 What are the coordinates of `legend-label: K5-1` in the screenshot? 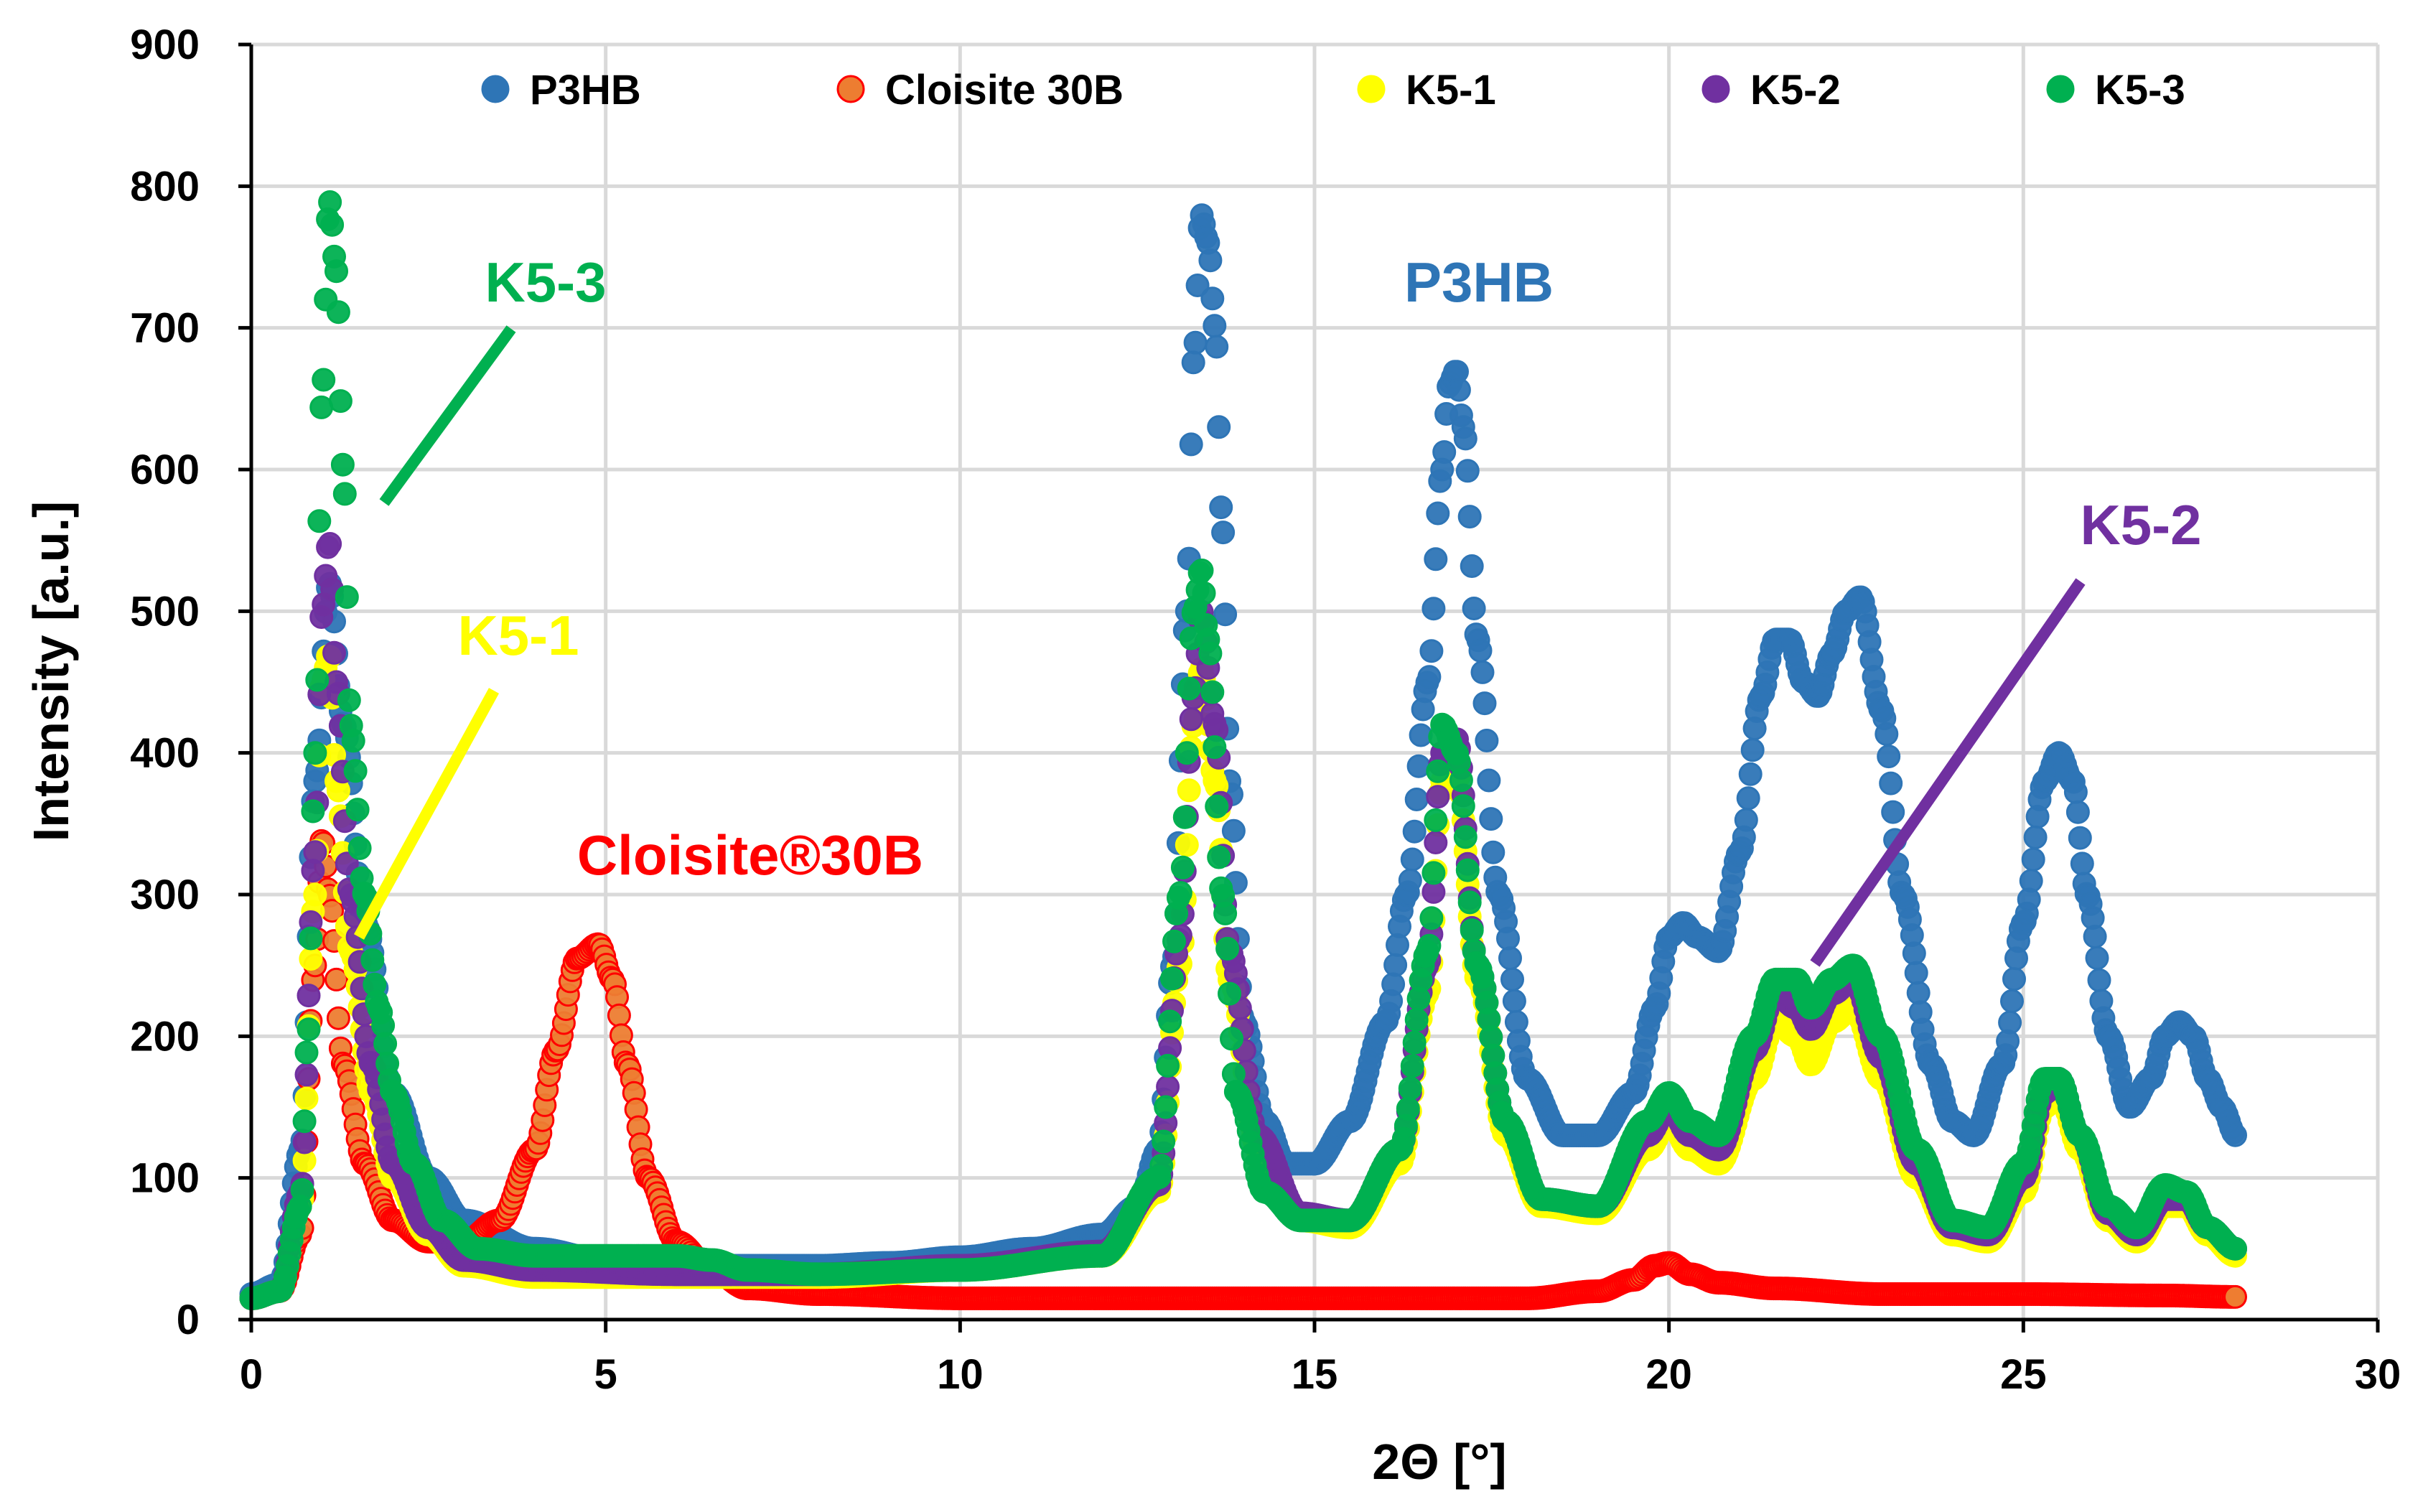 It's located at (1451, 90).